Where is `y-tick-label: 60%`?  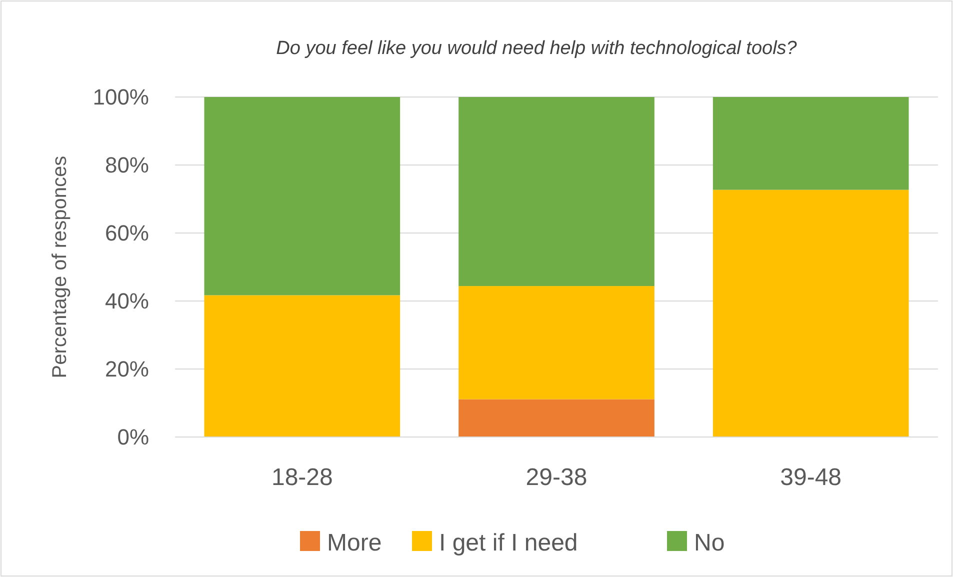
y-tick-label: 60% is located at coordinates (126, 233).